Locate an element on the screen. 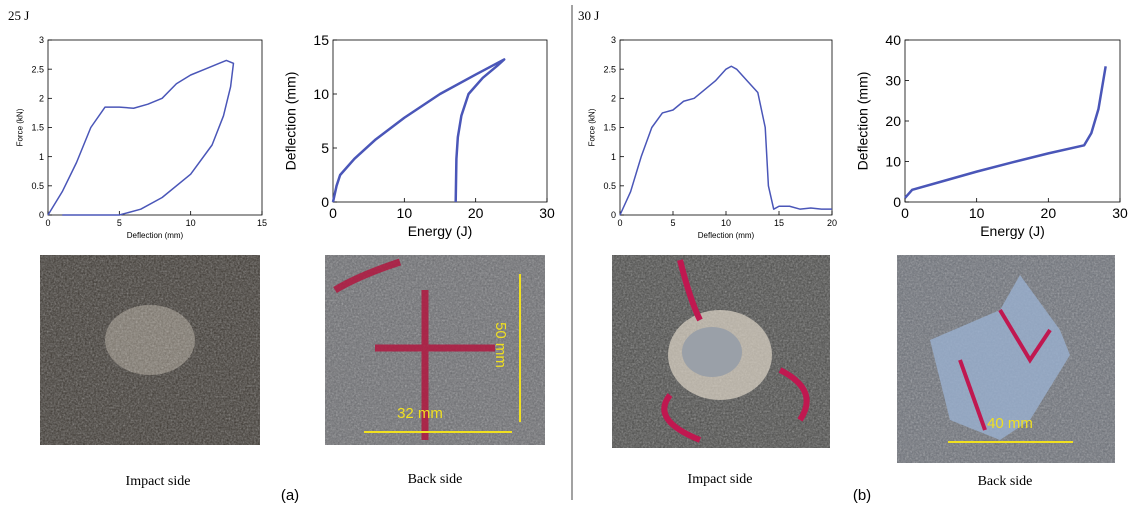 The height and width of the screenshot is (507, 1132). y-tick-label: 5 is located at coordinates (325, 148).